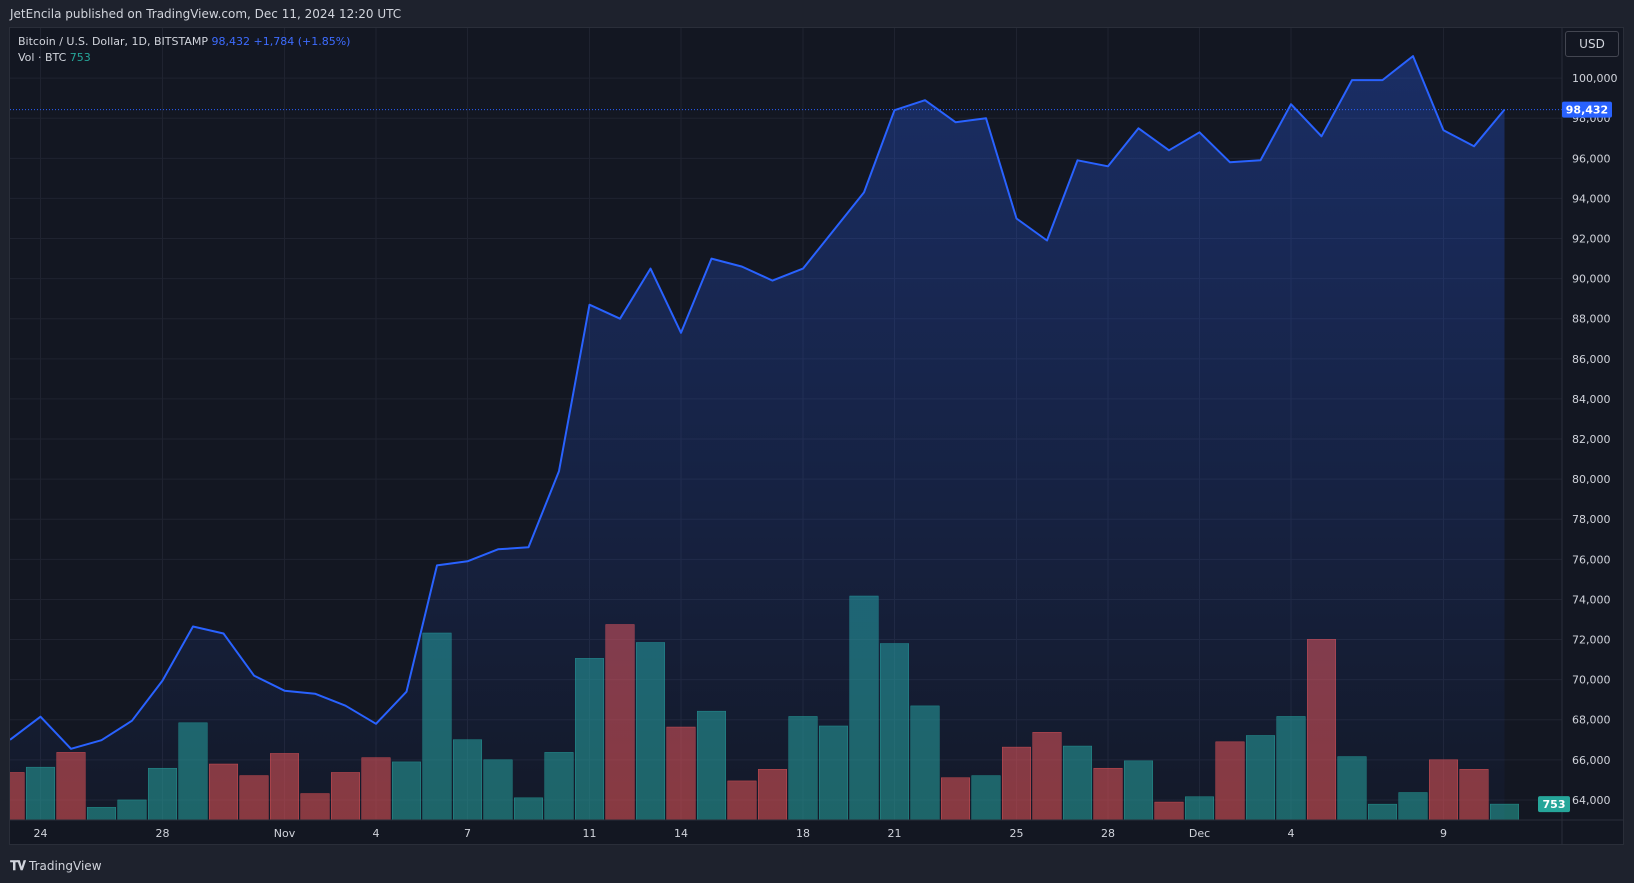 The width and height of the screenshot is (1634, 883). Describe the element at coordinates (80, 57) in the screenshot. I see `legend-volume: 753` at that location.